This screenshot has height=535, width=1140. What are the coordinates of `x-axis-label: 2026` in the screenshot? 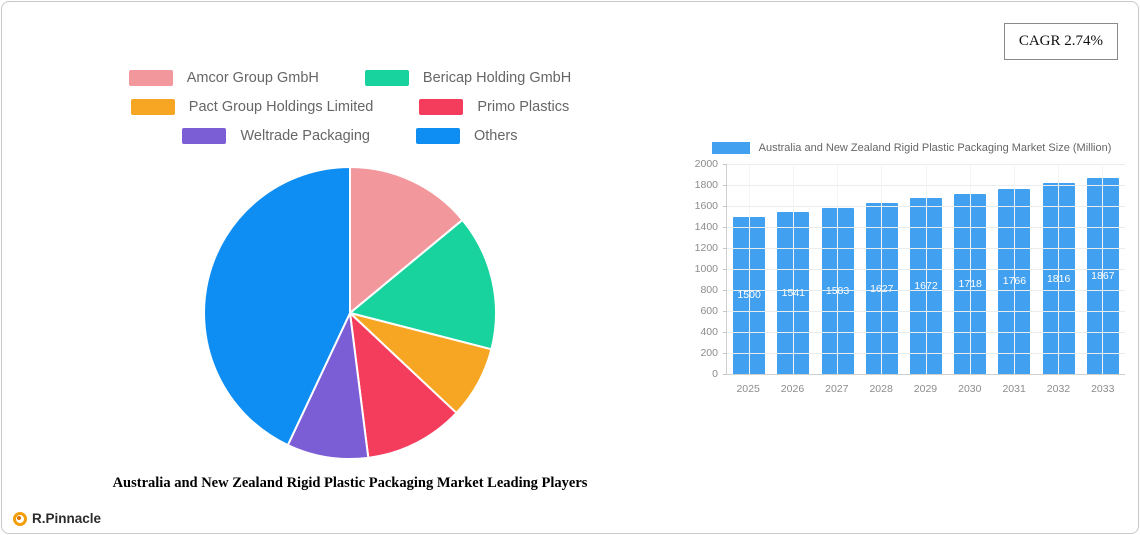 It's located at (792, 389).